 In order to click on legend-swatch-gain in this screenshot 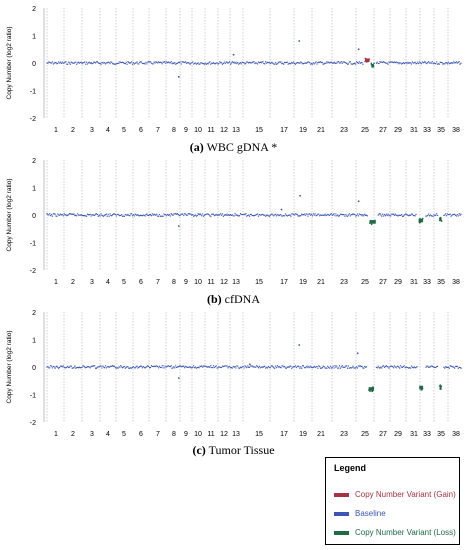, I will do `click(341, 494)`.